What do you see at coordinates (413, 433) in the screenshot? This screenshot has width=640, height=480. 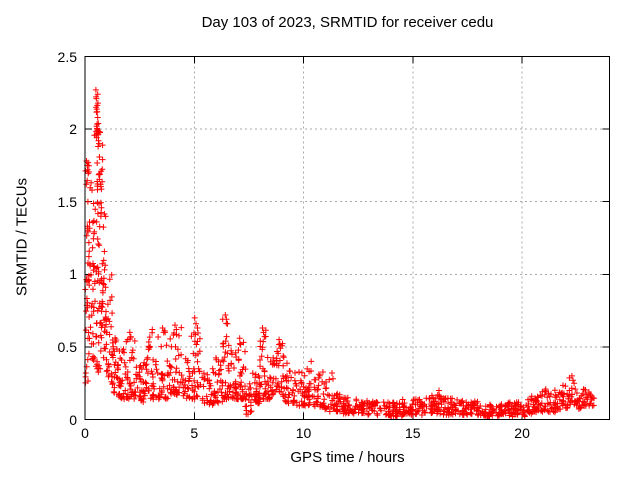 I see `x-tick-label-15: 15` at bounding box center [413, 433].